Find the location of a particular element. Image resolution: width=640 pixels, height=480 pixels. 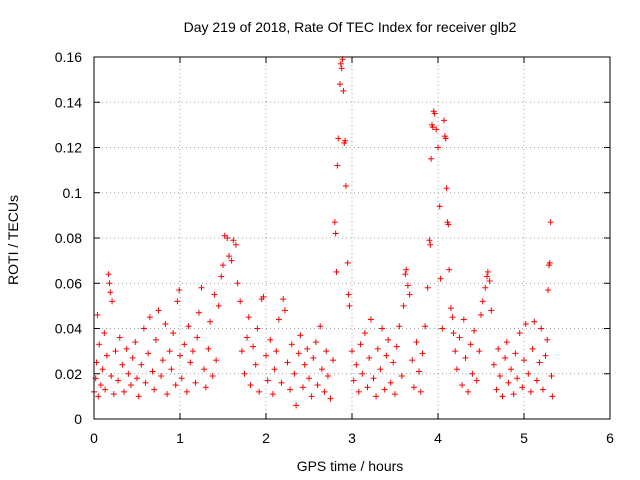

x-tick-label: 3 is located at coordinates (352, 438).